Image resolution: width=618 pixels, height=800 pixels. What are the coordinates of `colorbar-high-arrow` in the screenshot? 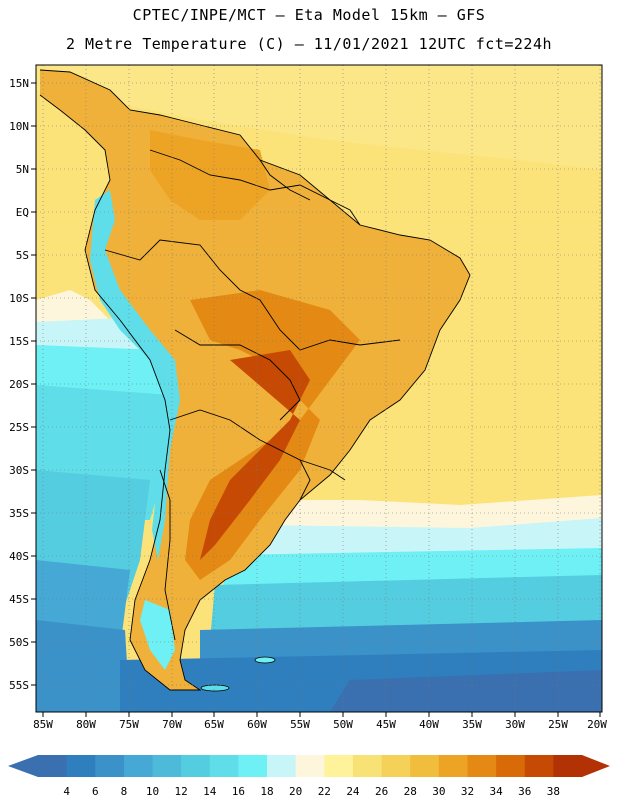 It's located at (596, 766).